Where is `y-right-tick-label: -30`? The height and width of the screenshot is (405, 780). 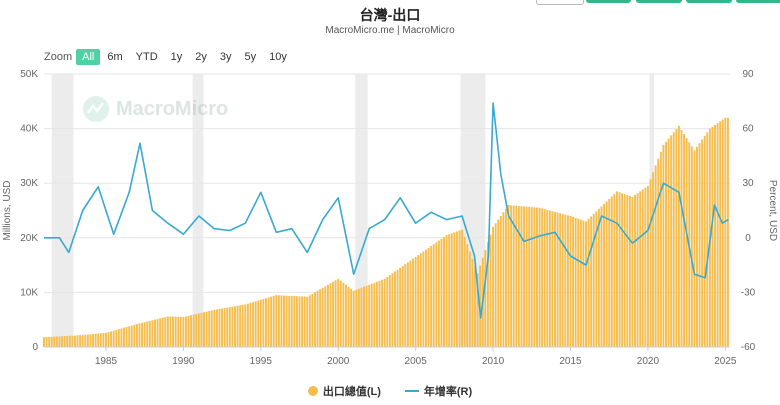
y-right-tick-label: -30 is located at coordinates (748, 292).